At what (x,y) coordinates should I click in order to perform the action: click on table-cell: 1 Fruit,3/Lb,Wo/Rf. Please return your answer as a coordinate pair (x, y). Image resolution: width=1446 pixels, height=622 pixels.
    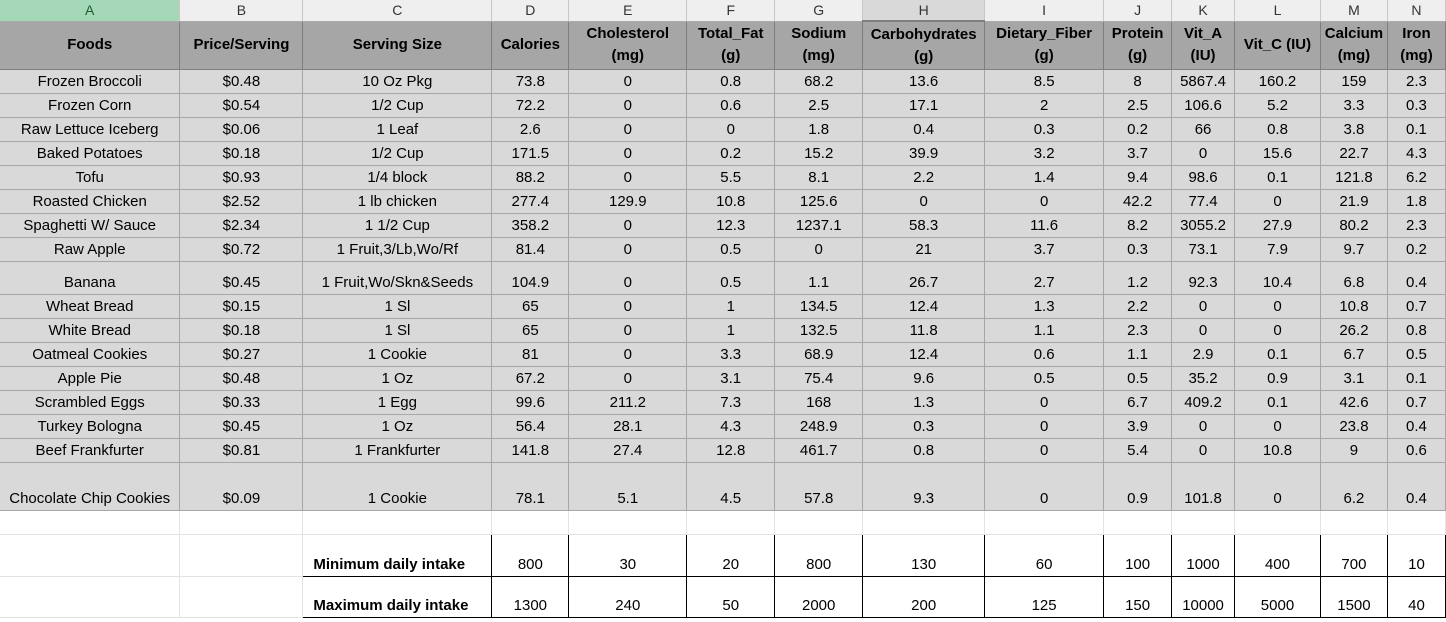
    Looking at the image, I should click on (397, 249).